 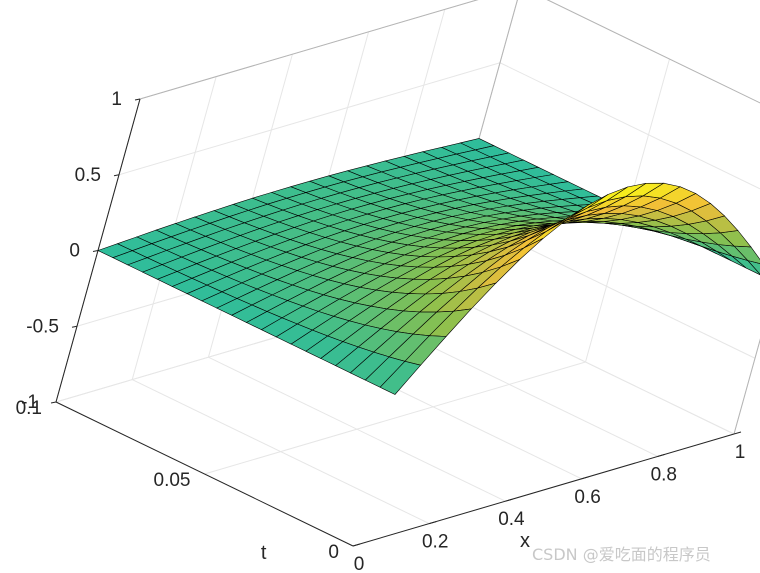 I want to click on x-tick-label: 0.6, so click(x=587, y=497).